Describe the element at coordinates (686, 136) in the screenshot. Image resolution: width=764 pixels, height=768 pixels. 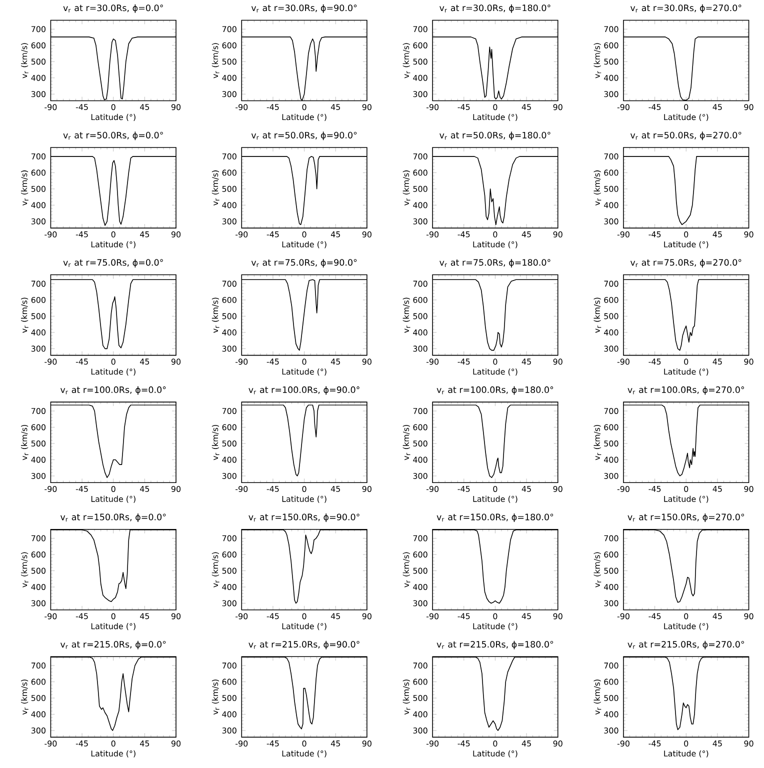
I see `chart-title: v$_{r}$ at r=50.0Rs, ϕ=270.0°` at that location.